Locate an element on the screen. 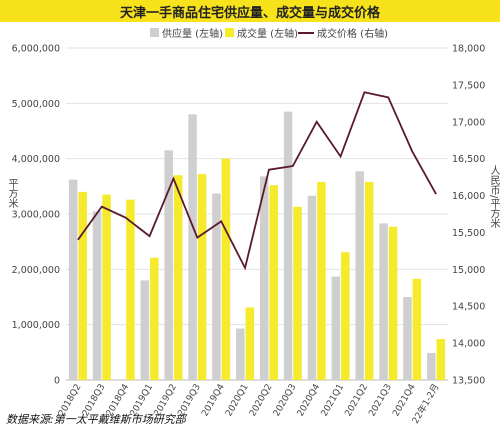 This screenshot has height=431, width=500. y-left-tick-label: 5,000,000 is located at coordinates (36, 104).